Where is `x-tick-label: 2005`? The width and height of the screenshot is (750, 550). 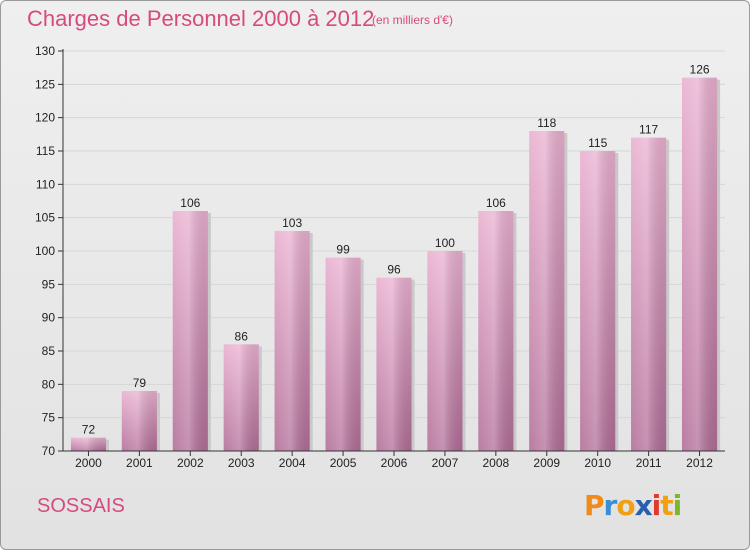
x-tick-label: 2005 is located at coordinates (343, 463).